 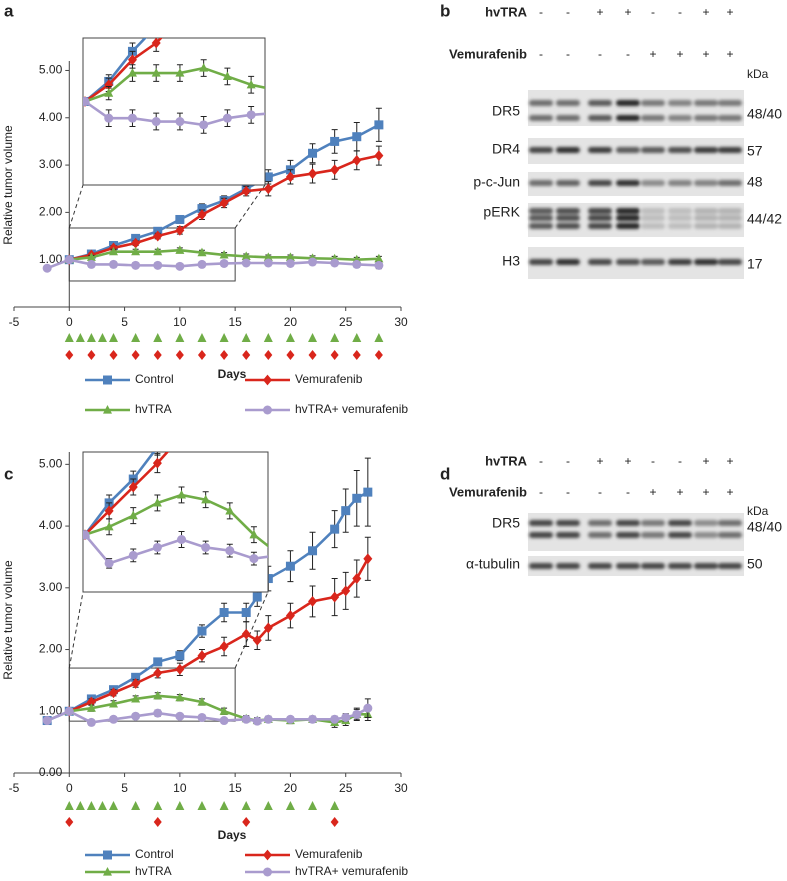 I want to click on series-line, so click(x=123, y=70).